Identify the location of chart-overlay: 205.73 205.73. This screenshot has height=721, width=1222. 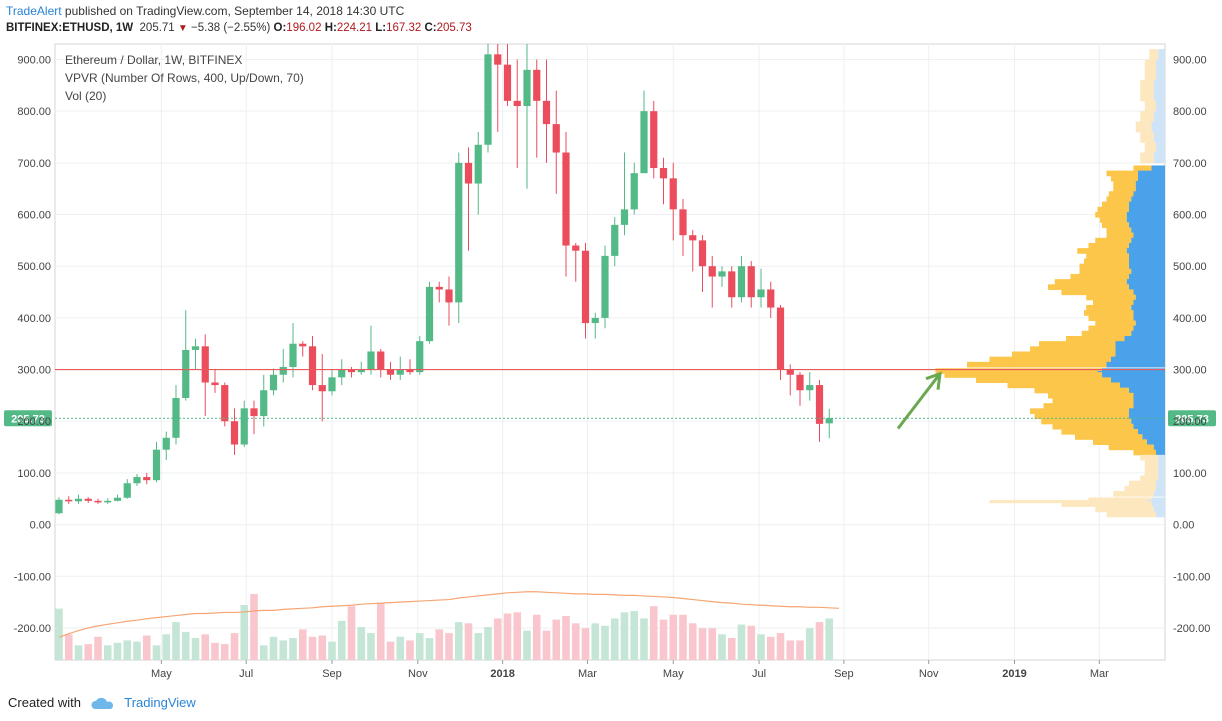
(610, 399).